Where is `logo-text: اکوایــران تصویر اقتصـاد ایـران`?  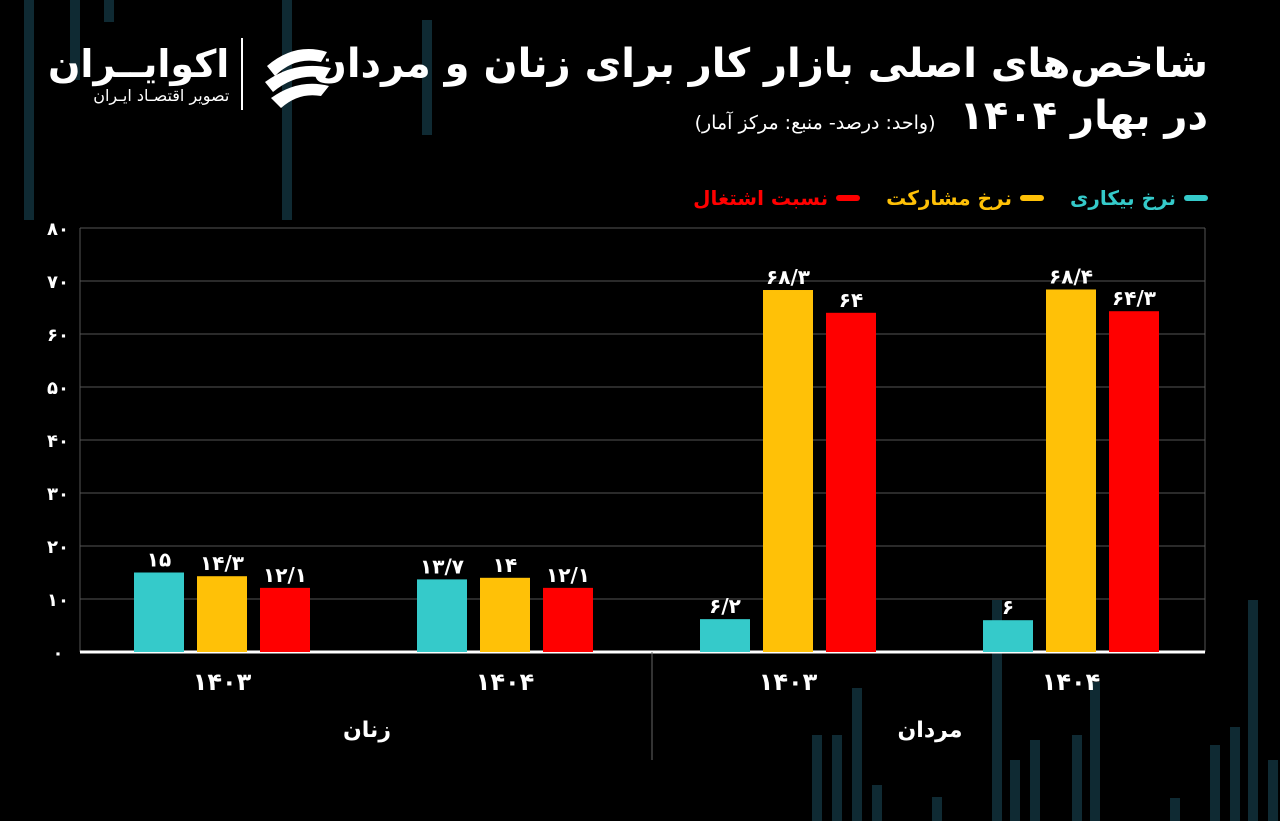
logo-text: اکوایــران تصویر اقتصـاد ایـران is located at coordinates (138, 74).